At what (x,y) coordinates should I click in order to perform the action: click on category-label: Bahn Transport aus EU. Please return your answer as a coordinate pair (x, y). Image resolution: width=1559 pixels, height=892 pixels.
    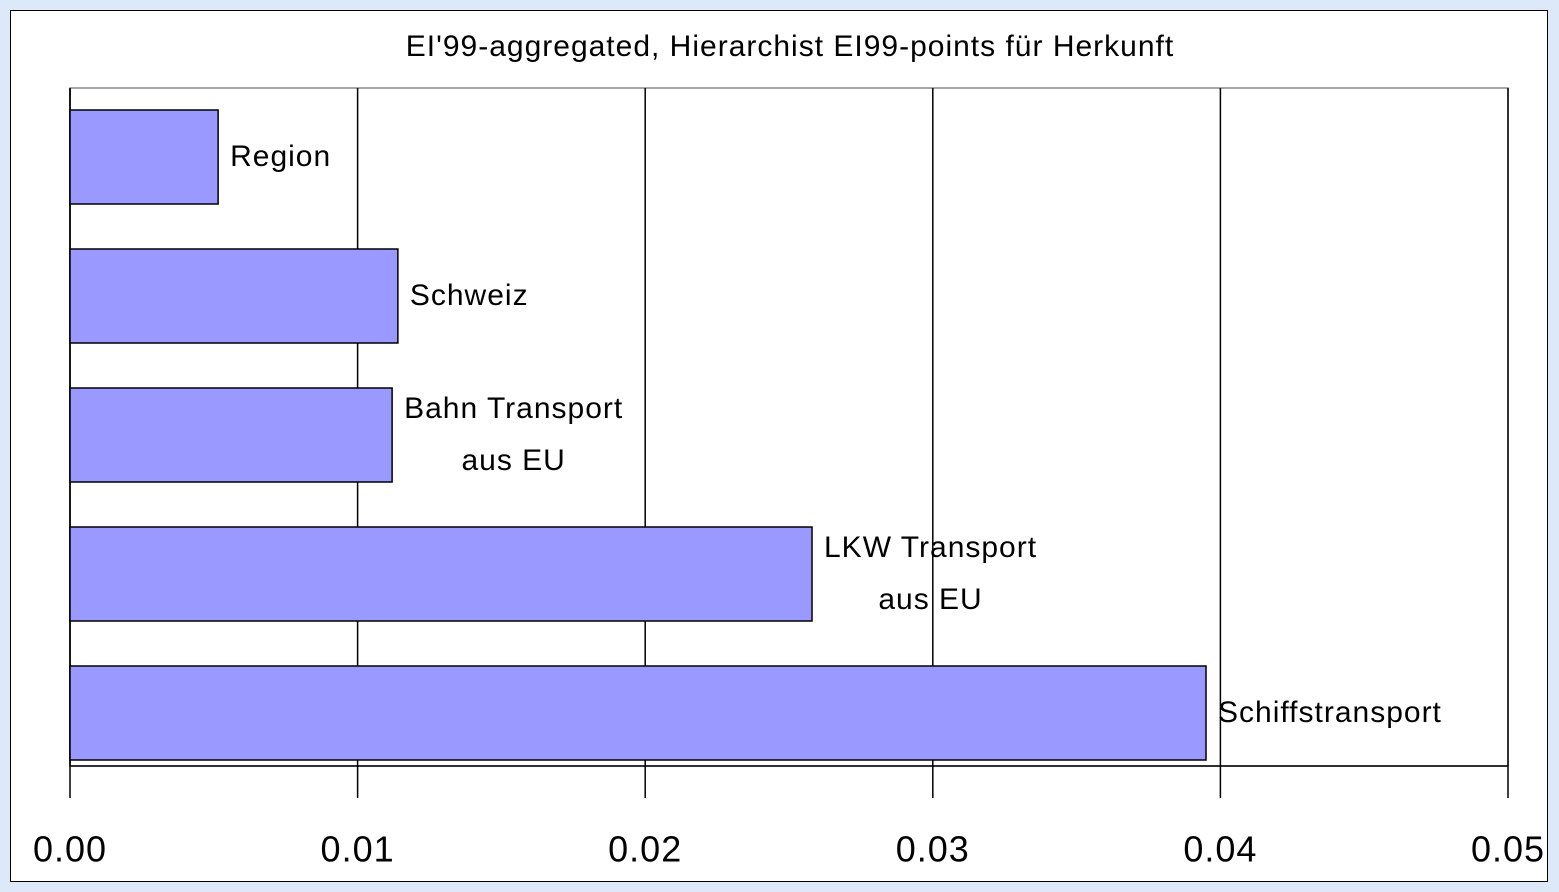
    Looking at the image, I should click on (514, 434).